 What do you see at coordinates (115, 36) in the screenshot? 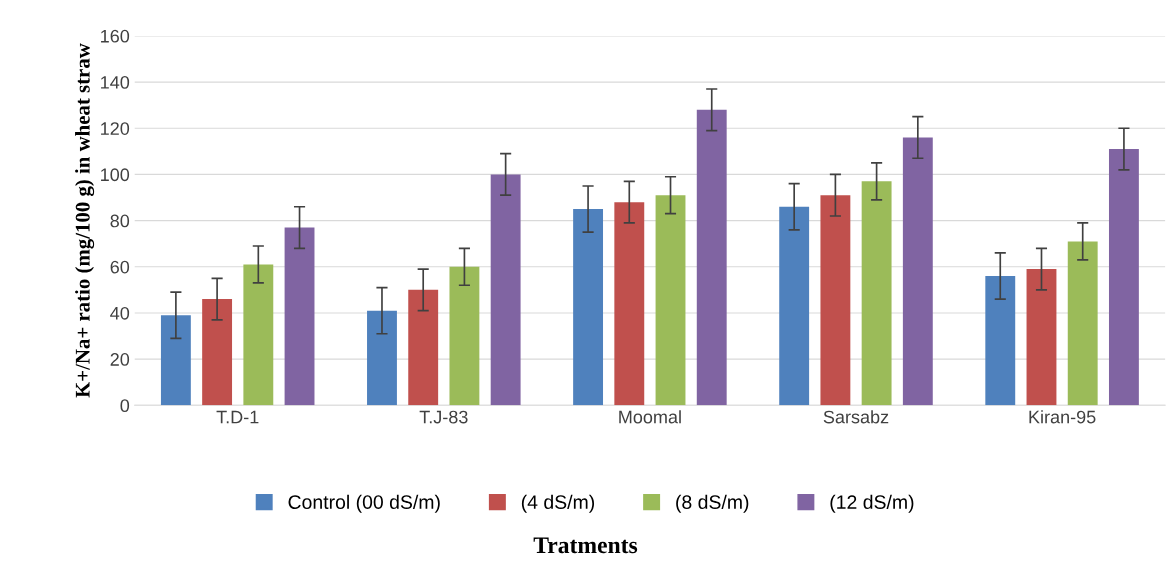
I see `y-tick-label: 160` at bounding box center [115, 36].